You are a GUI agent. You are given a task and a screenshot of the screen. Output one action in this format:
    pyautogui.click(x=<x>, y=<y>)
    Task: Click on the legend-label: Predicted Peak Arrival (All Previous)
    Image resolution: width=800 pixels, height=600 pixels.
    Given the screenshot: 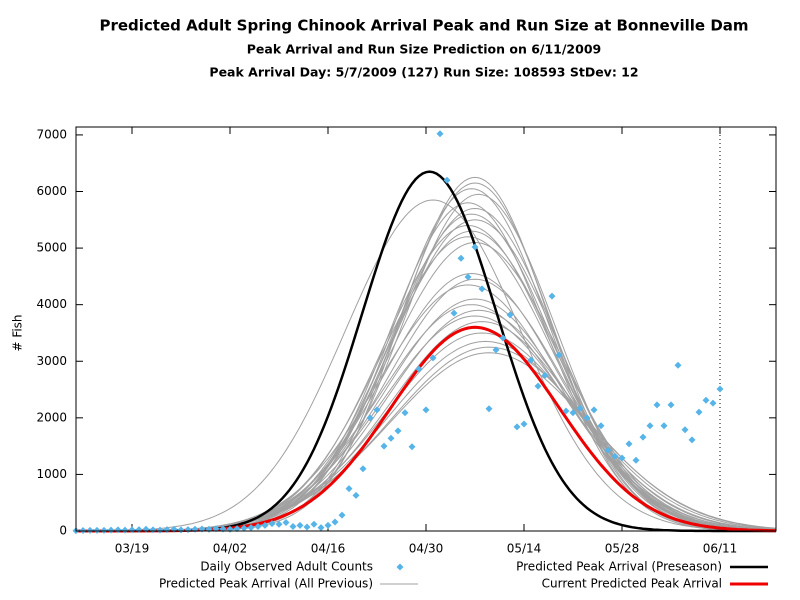 What is the action you would take?
    pyautogui.click(x=266, y=584)
    